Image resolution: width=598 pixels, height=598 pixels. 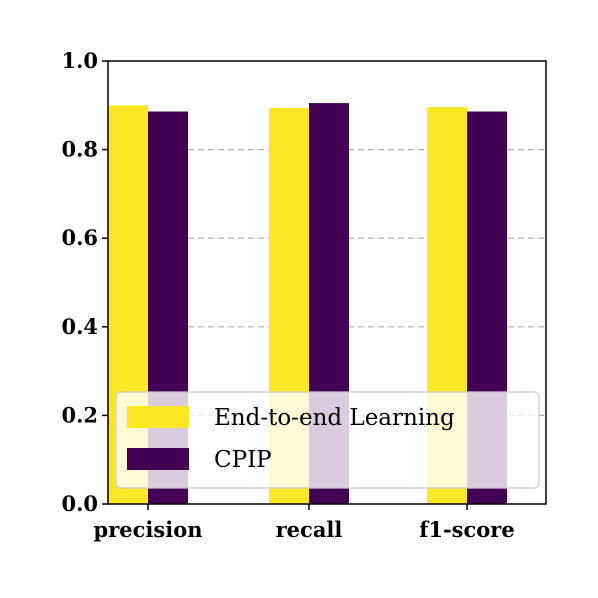 What do you see at coordinates (334, 418) in the screenshot?
I see `legend-label-end-to-end-learning: End-to-end Learning` at bounding box center [334, 418].